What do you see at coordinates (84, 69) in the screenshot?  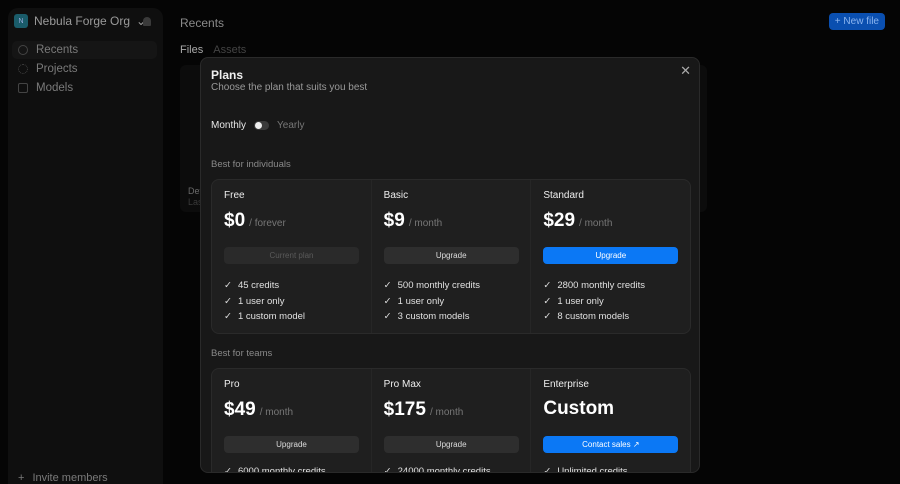 I see `sidebar-item-projects: Projects` at bounding box center [84, 69].